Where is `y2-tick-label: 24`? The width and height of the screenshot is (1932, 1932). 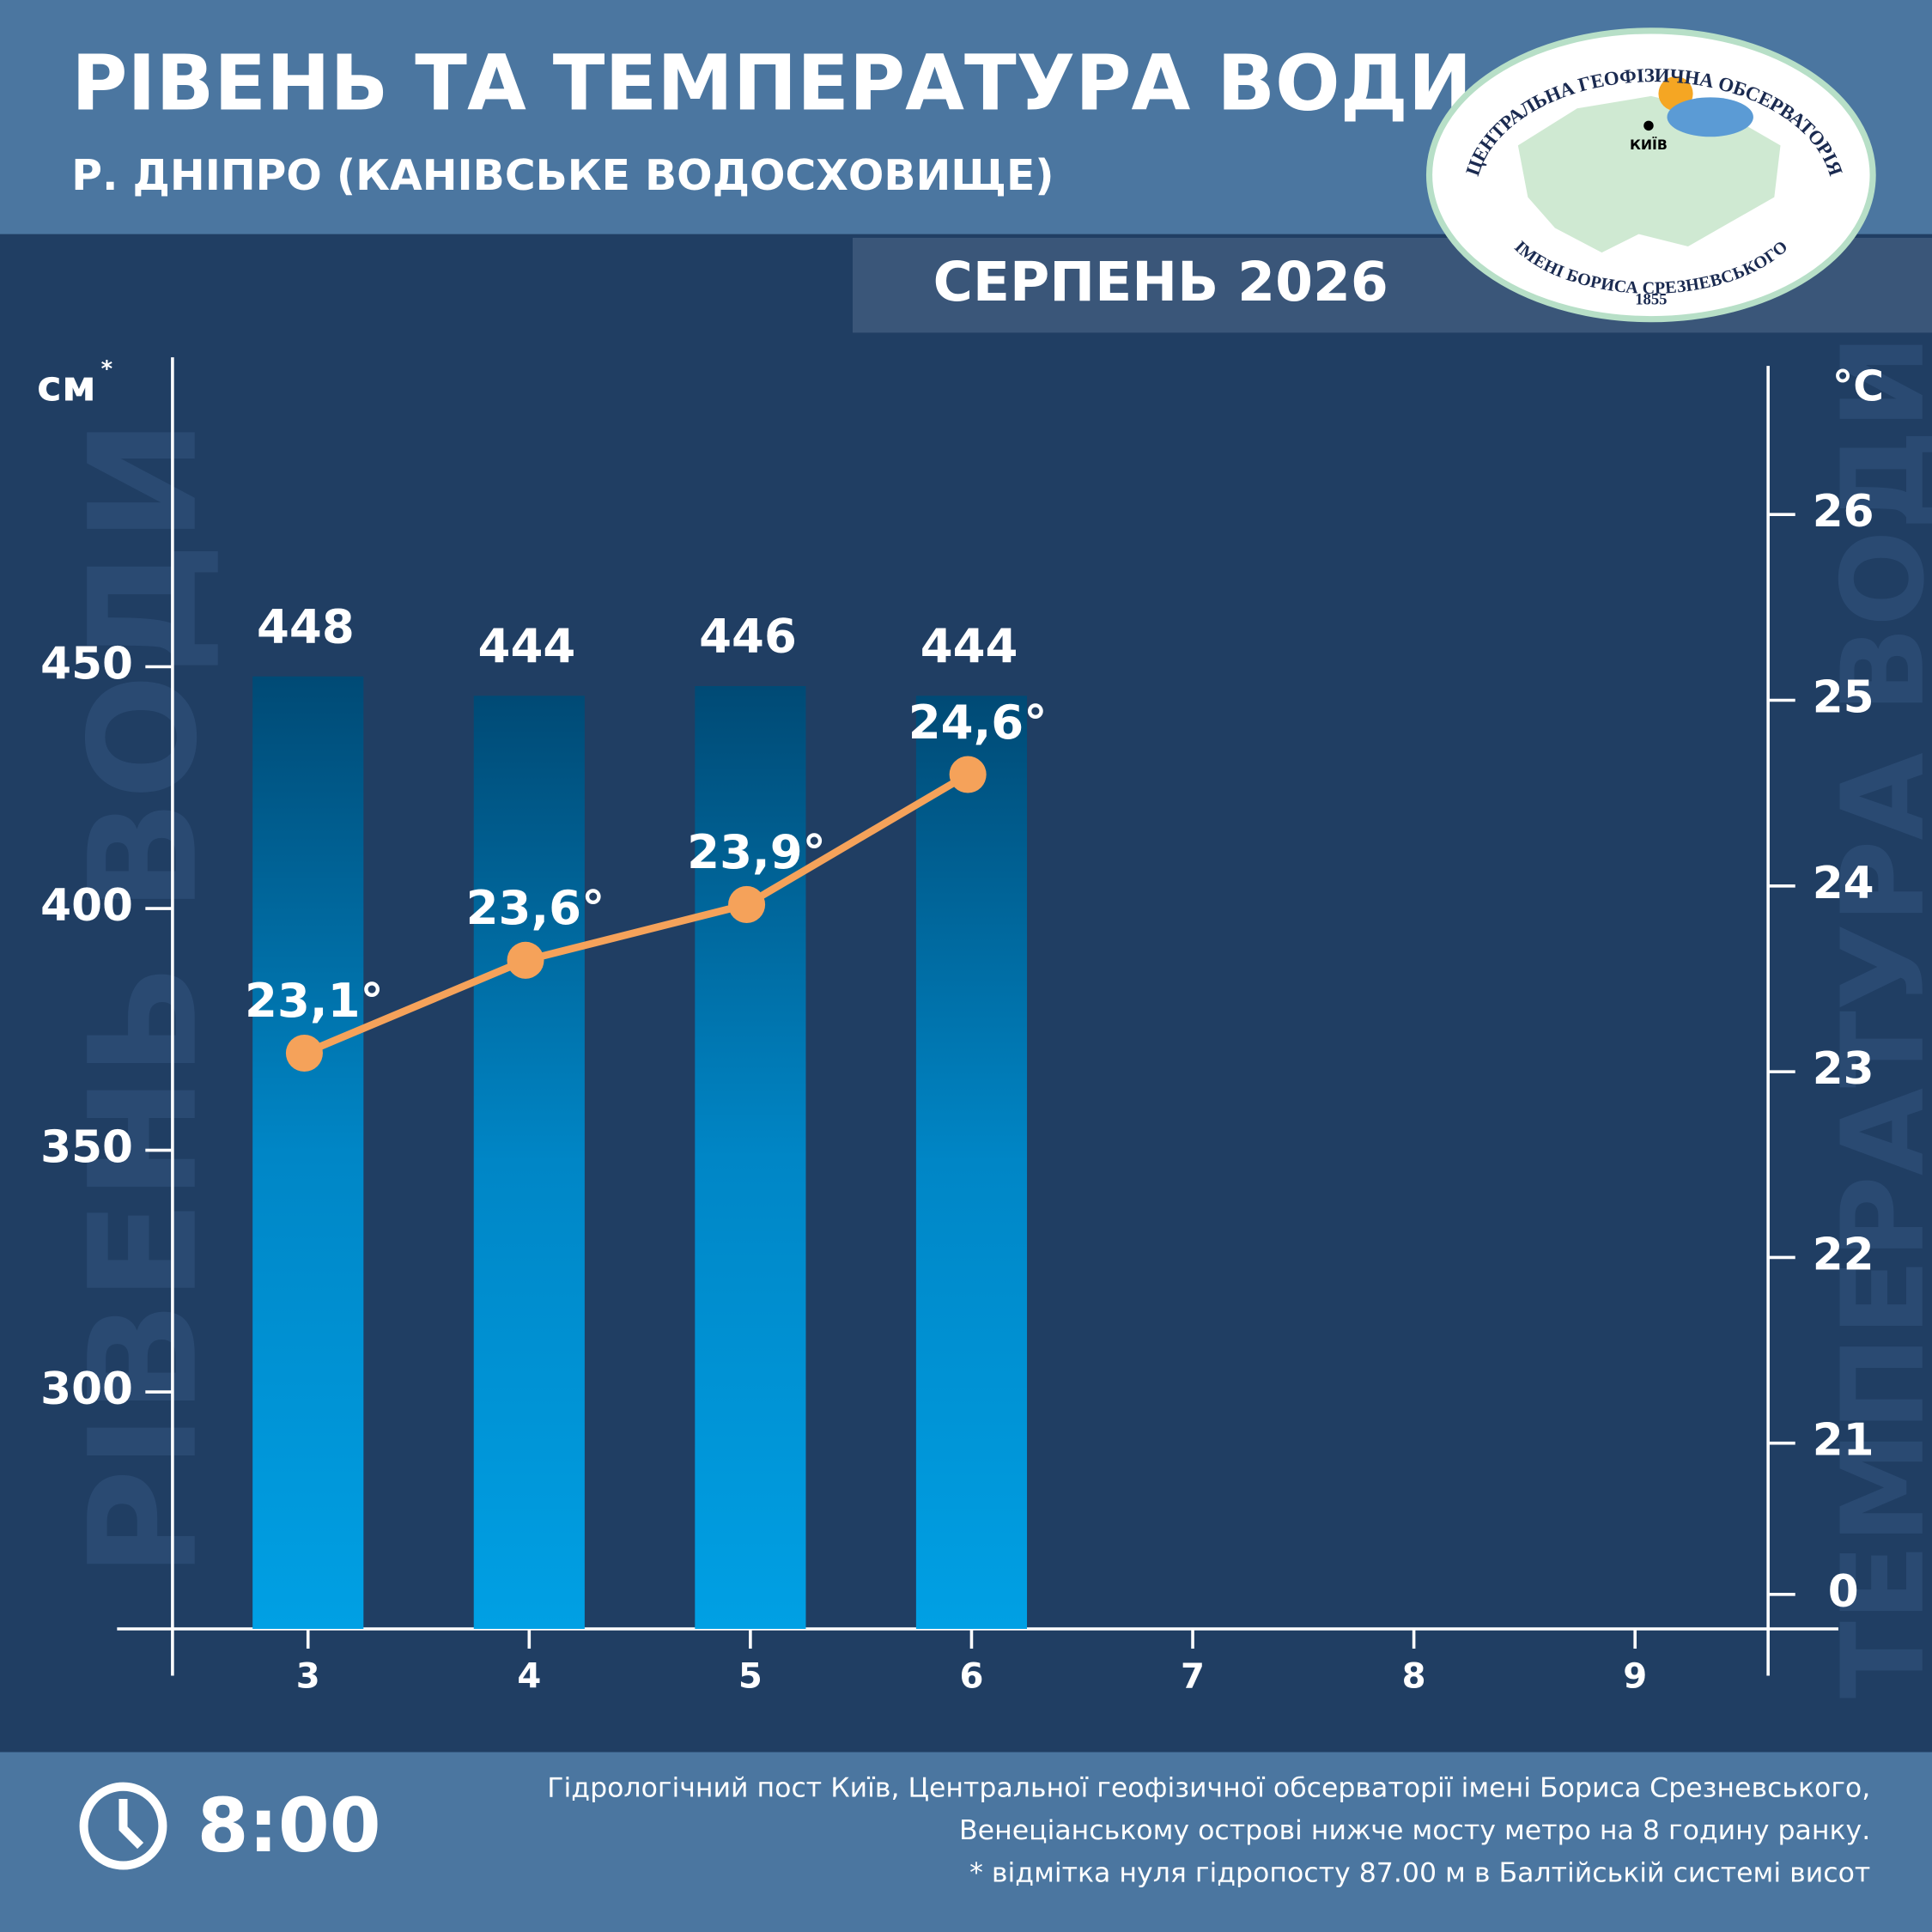 y2-tick-label: 24 is located at coordinates (1843, 884).